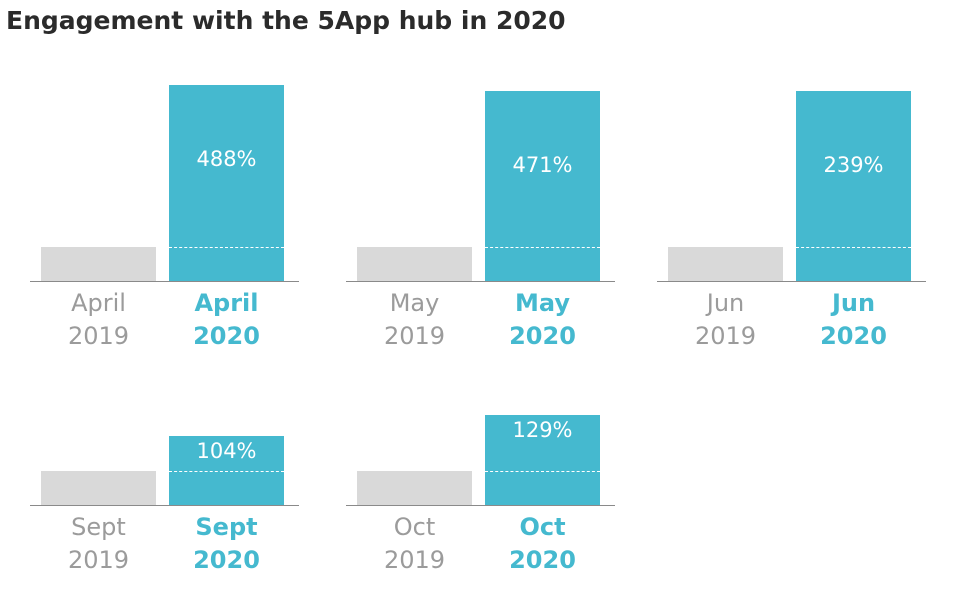  I want to click on category-label-2020: April 2020, so click(226, 320).